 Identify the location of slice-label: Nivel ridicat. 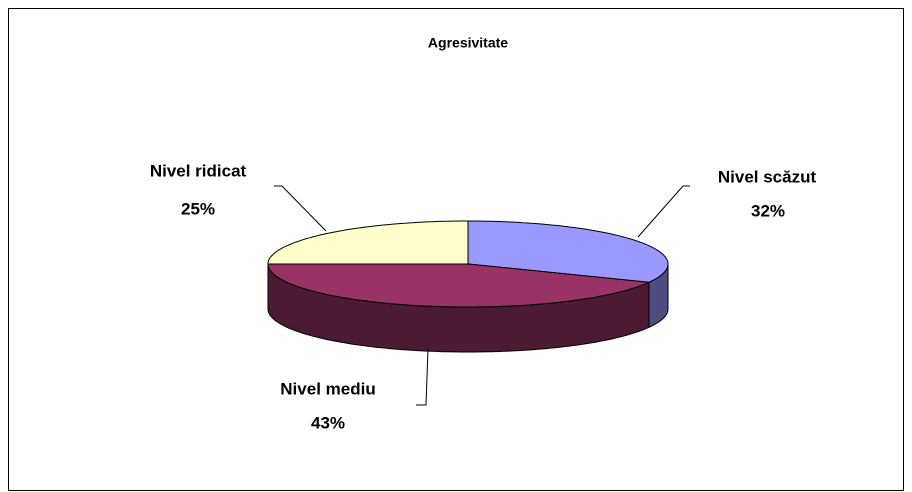
(198, 170).